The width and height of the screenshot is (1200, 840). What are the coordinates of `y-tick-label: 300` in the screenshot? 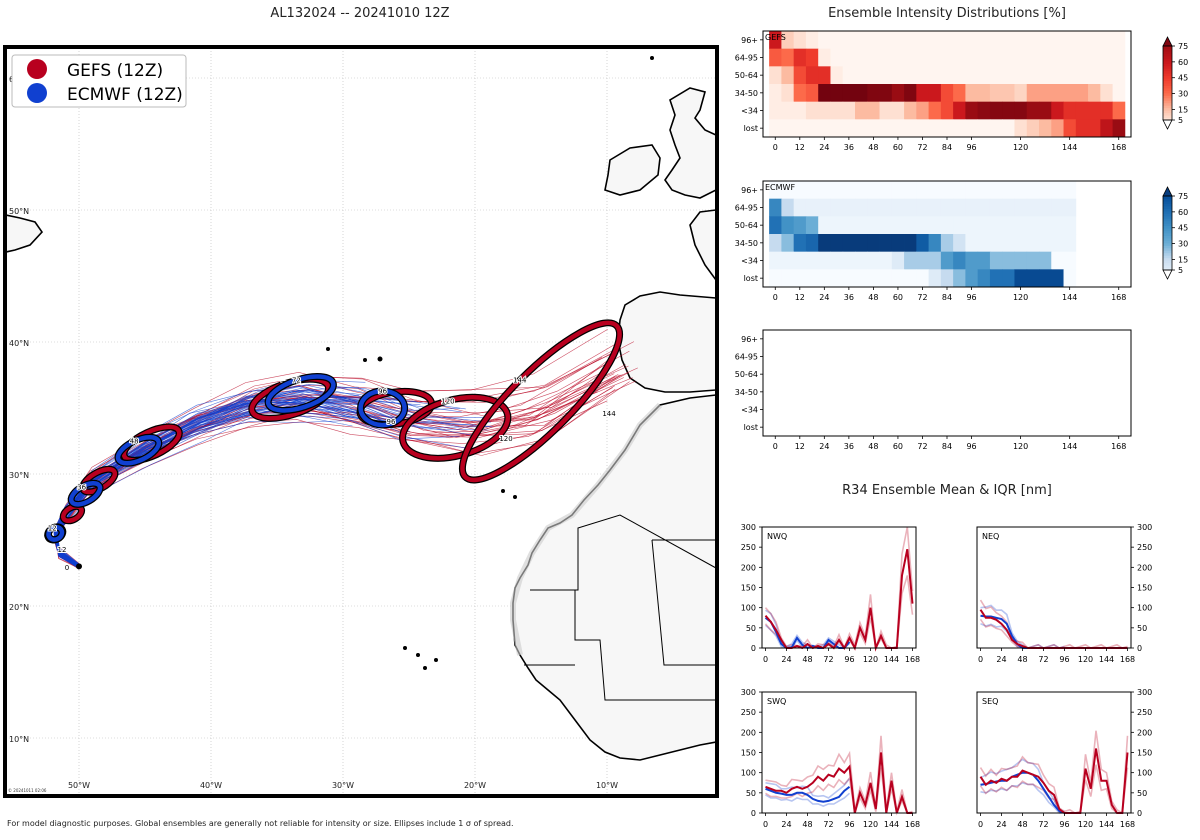 It's located at (748, 527).